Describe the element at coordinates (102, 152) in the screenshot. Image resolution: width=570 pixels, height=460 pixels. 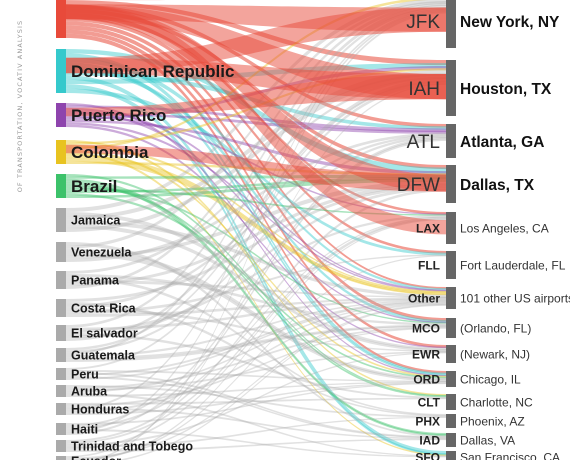
I see `origin-node: Colombia` at that location.